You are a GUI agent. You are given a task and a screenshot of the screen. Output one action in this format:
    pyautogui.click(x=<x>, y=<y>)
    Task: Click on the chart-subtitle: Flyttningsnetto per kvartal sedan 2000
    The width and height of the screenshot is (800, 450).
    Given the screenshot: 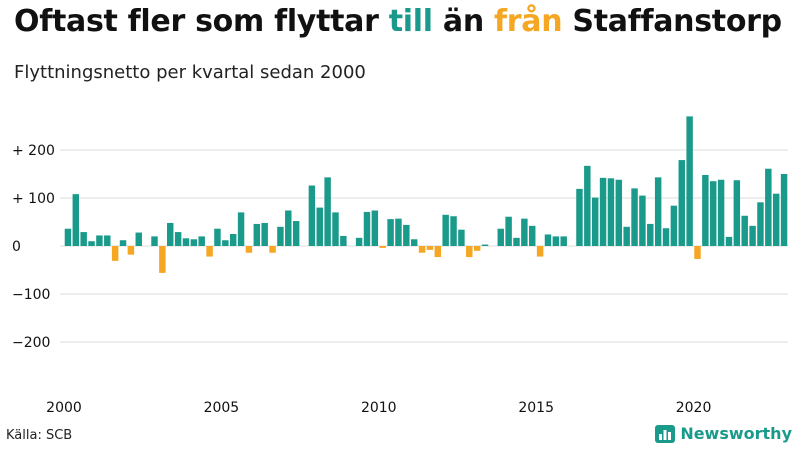 What is the action you would take?
    pyautogui.click(x=190, y=72)
    